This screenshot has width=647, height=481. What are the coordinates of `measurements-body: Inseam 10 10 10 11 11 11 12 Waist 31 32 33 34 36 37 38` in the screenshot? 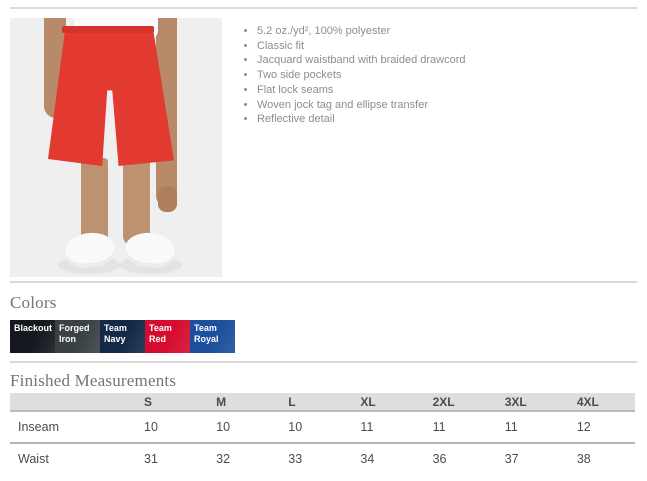 It's located at (322, 443).